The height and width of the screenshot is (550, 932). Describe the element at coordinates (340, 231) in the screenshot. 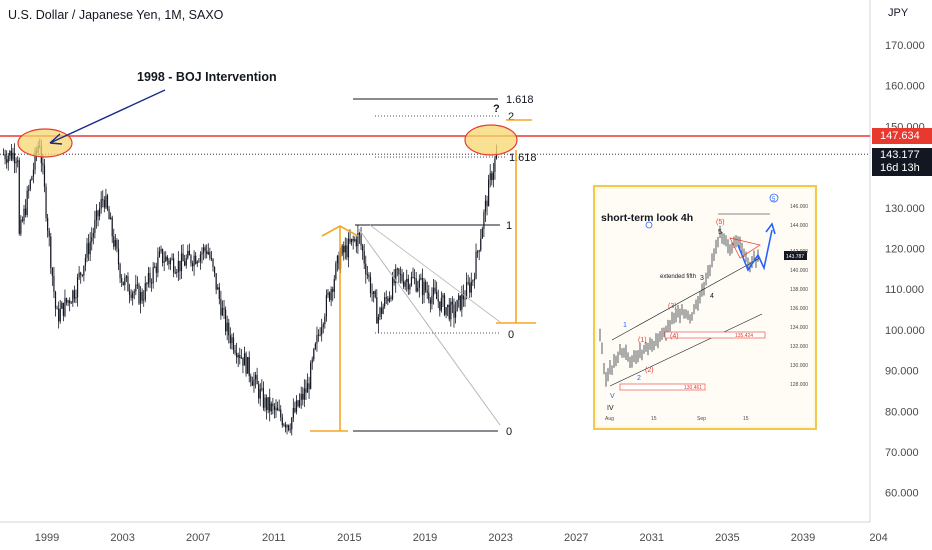

I see `projection-left-head` at that location.